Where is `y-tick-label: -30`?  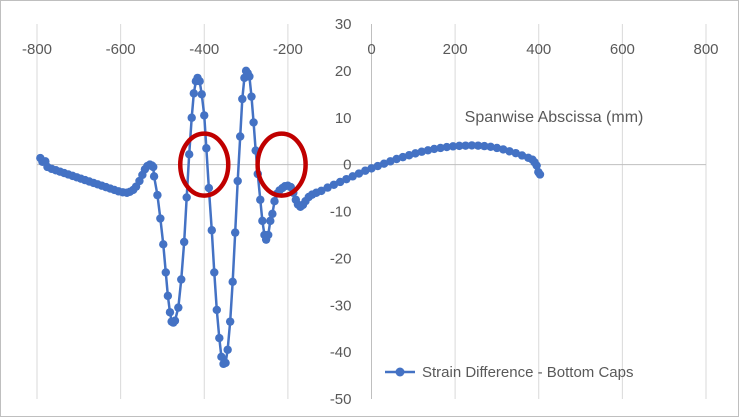 y-tick-label: -30 is located at coordinates (341, 305).